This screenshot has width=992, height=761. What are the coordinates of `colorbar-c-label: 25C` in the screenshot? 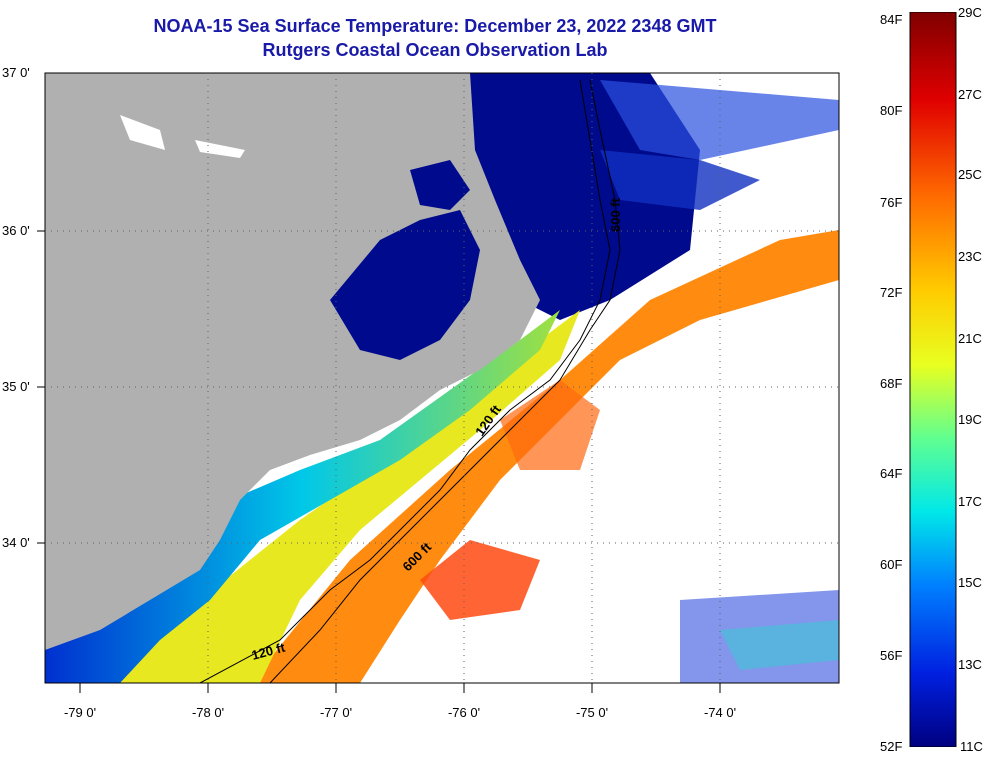 It's located at (970, 174).